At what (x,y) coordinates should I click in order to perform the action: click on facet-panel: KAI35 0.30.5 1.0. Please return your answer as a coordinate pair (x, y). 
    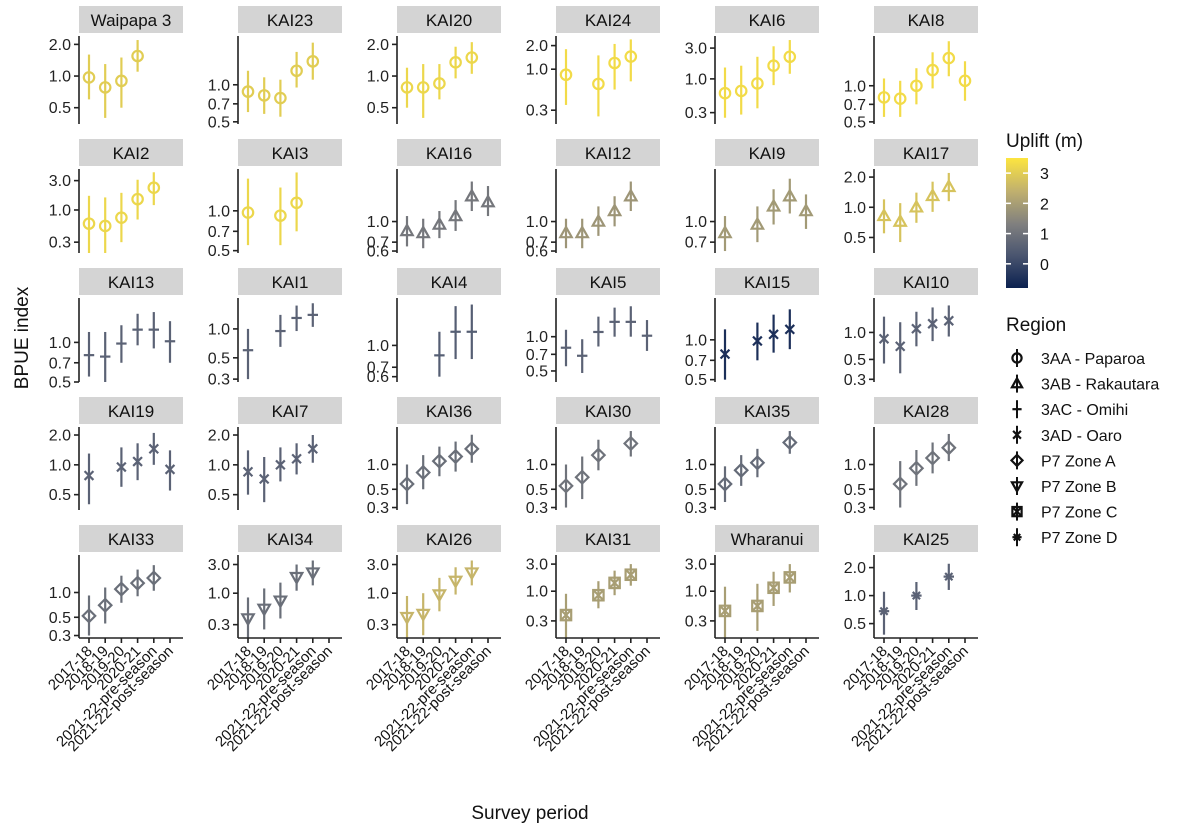
    Looking at the image, I should click on (752, 457).